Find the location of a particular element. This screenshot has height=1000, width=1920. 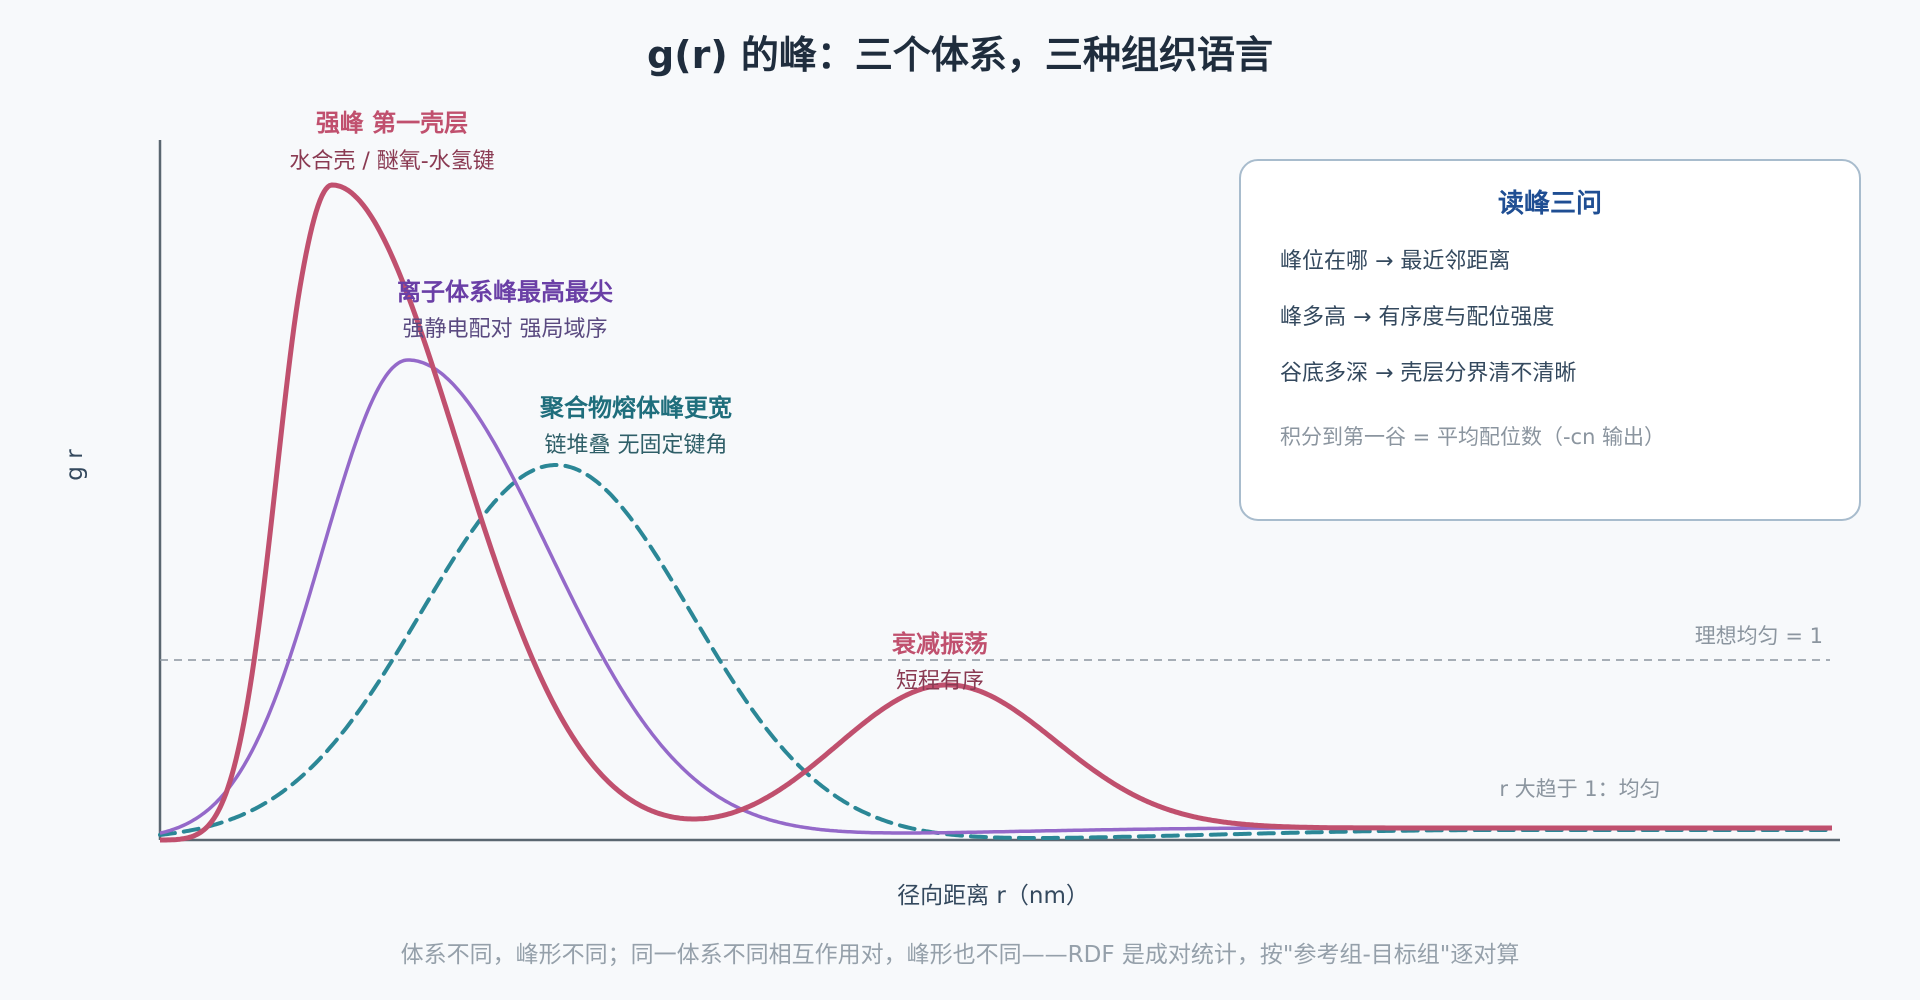

ionic-peak-title: 离子体系峰最高最尖 is located at coordinates (505, 292).